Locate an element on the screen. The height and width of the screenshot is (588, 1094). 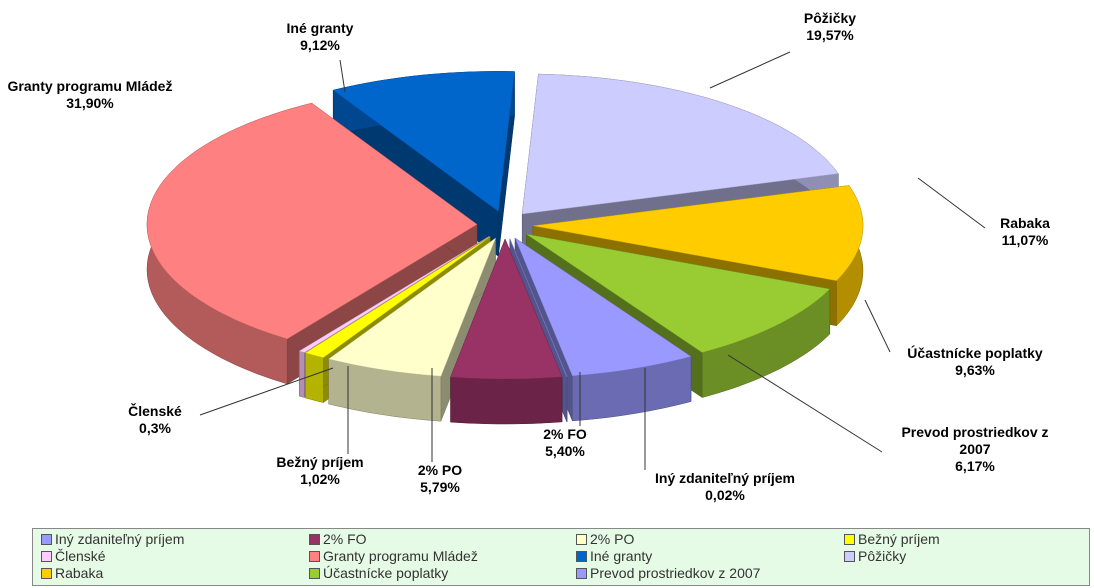
data-label: Granty programu Mládež 31,90% is located at coordinates (90, 95).